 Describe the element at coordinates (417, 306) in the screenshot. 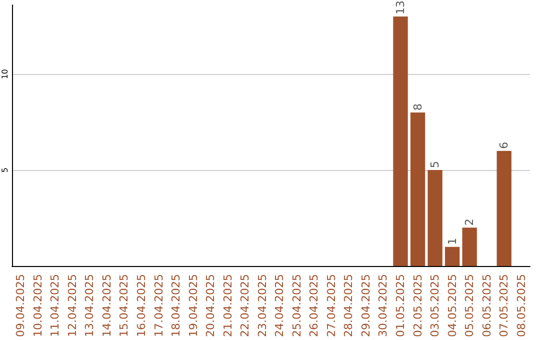

I see `x-tick-label: 02.05.2025` at that location.